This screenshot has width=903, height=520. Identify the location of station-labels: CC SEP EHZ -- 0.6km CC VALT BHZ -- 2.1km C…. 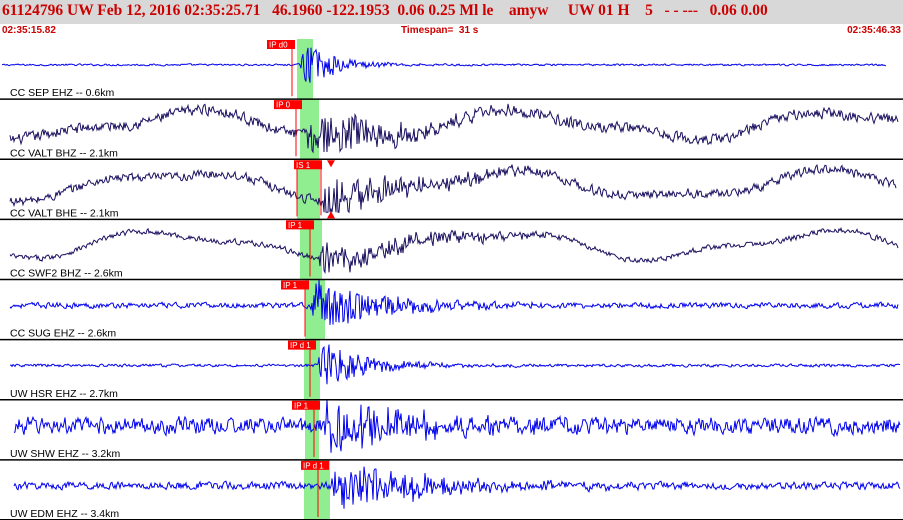
(66, 303).